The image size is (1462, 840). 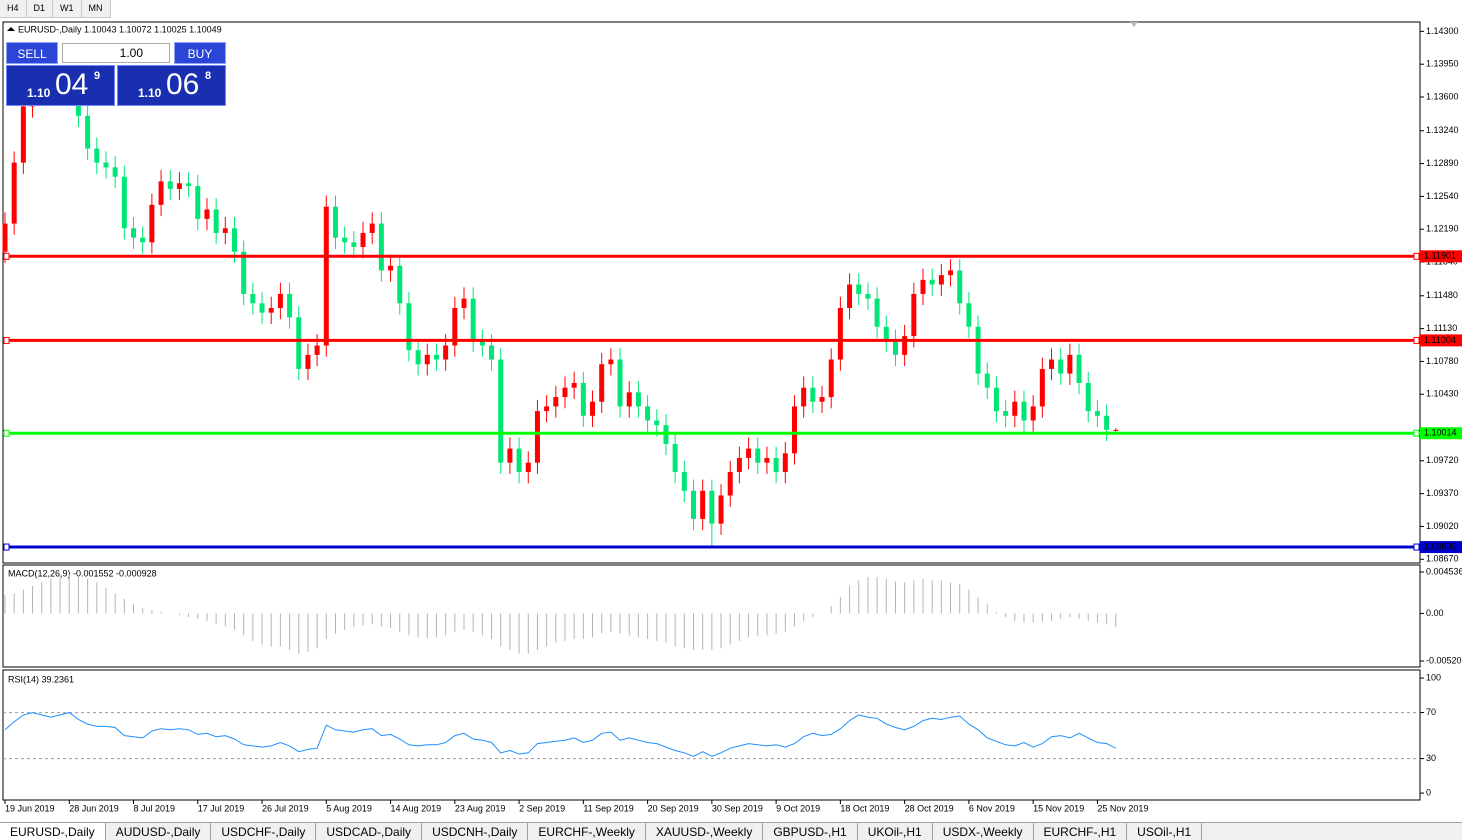 What do you see at coordinates (1081, 831) in the screenshot?
I see `chart-tab: EURCHF-,H1` at bounding box center [1081, 831].